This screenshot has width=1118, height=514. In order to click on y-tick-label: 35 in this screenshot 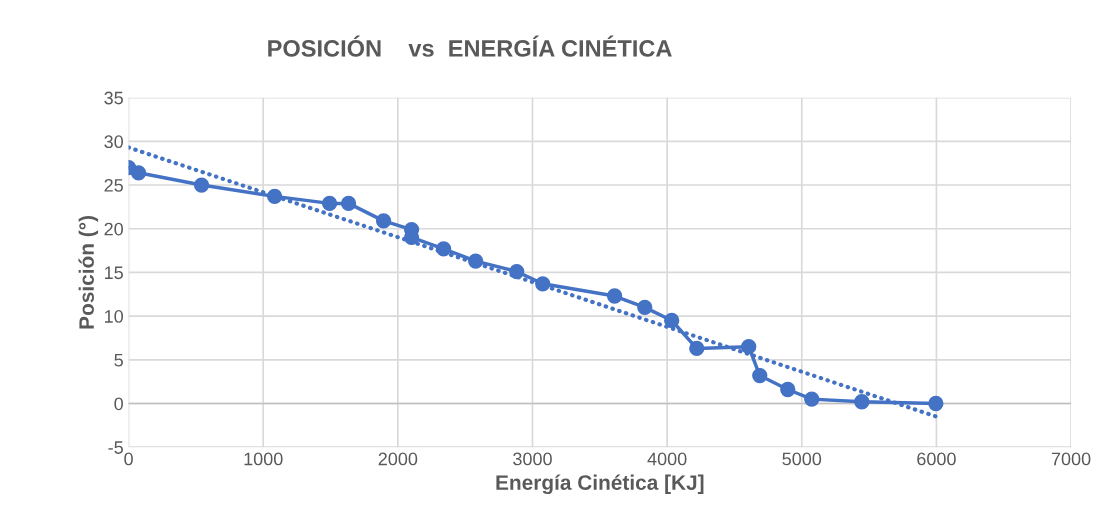, I will do `click(113, 98)`.